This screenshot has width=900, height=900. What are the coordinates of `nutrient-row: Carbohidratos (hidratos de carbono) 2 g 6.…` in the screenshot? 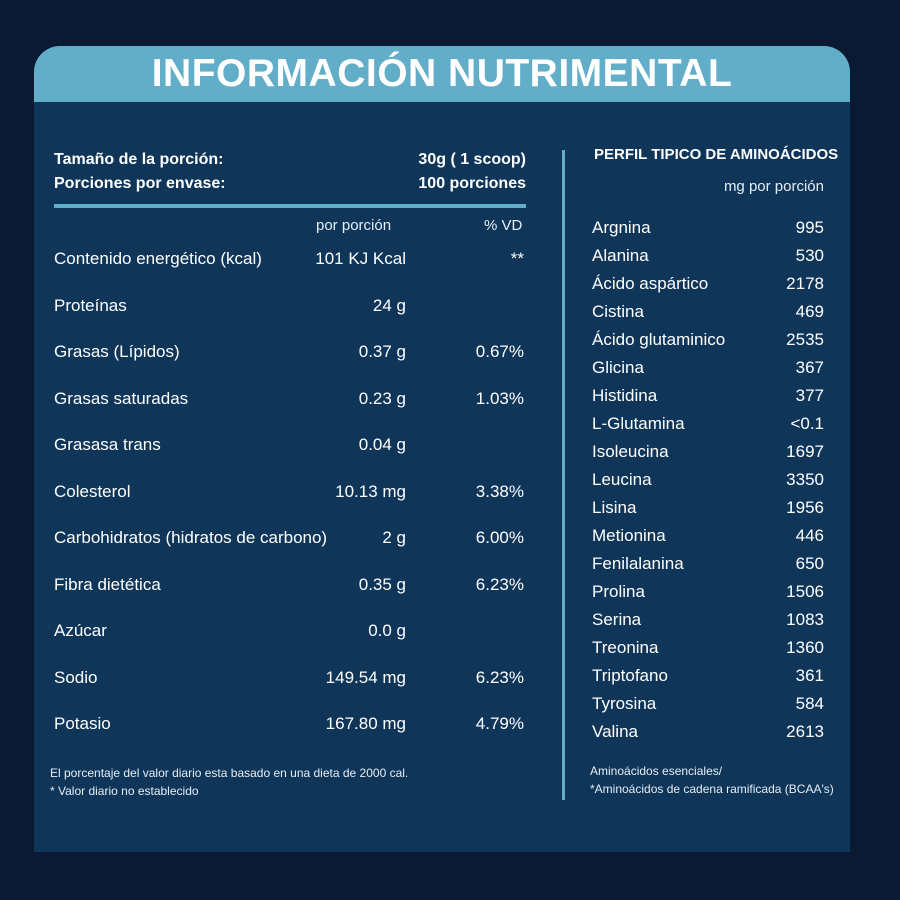 It's located at (289, 538).